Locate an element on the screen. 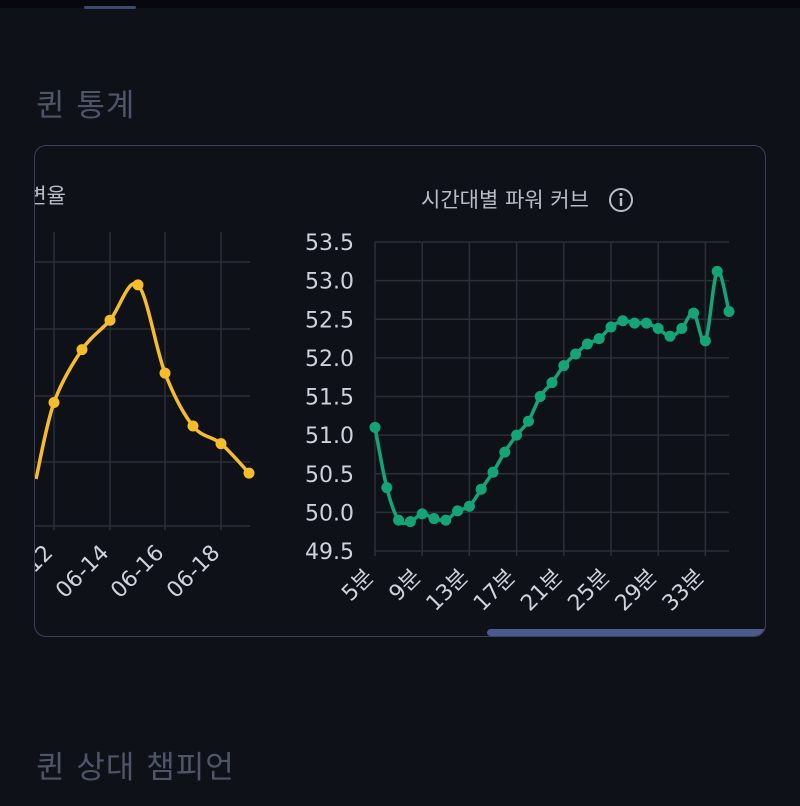 This screenshot has height=806, width=800. queue-stats-title: 퀸 통계 is located at coordinates (86, 106).